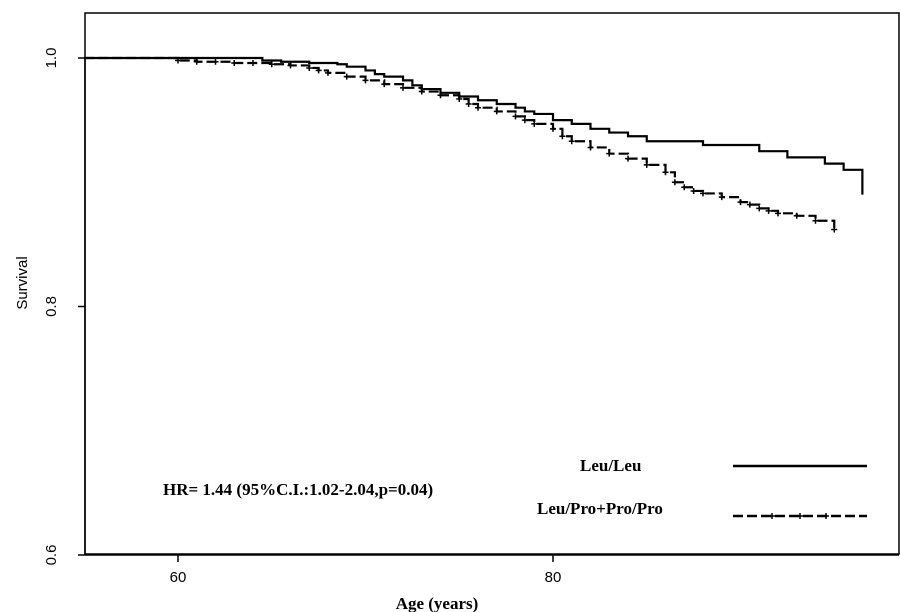 The height and width of the screenshot is (612, 900). Describe the element at coordinates (51, 306) in the screenshot. I see `y-tick-label: 0.8` at that location.